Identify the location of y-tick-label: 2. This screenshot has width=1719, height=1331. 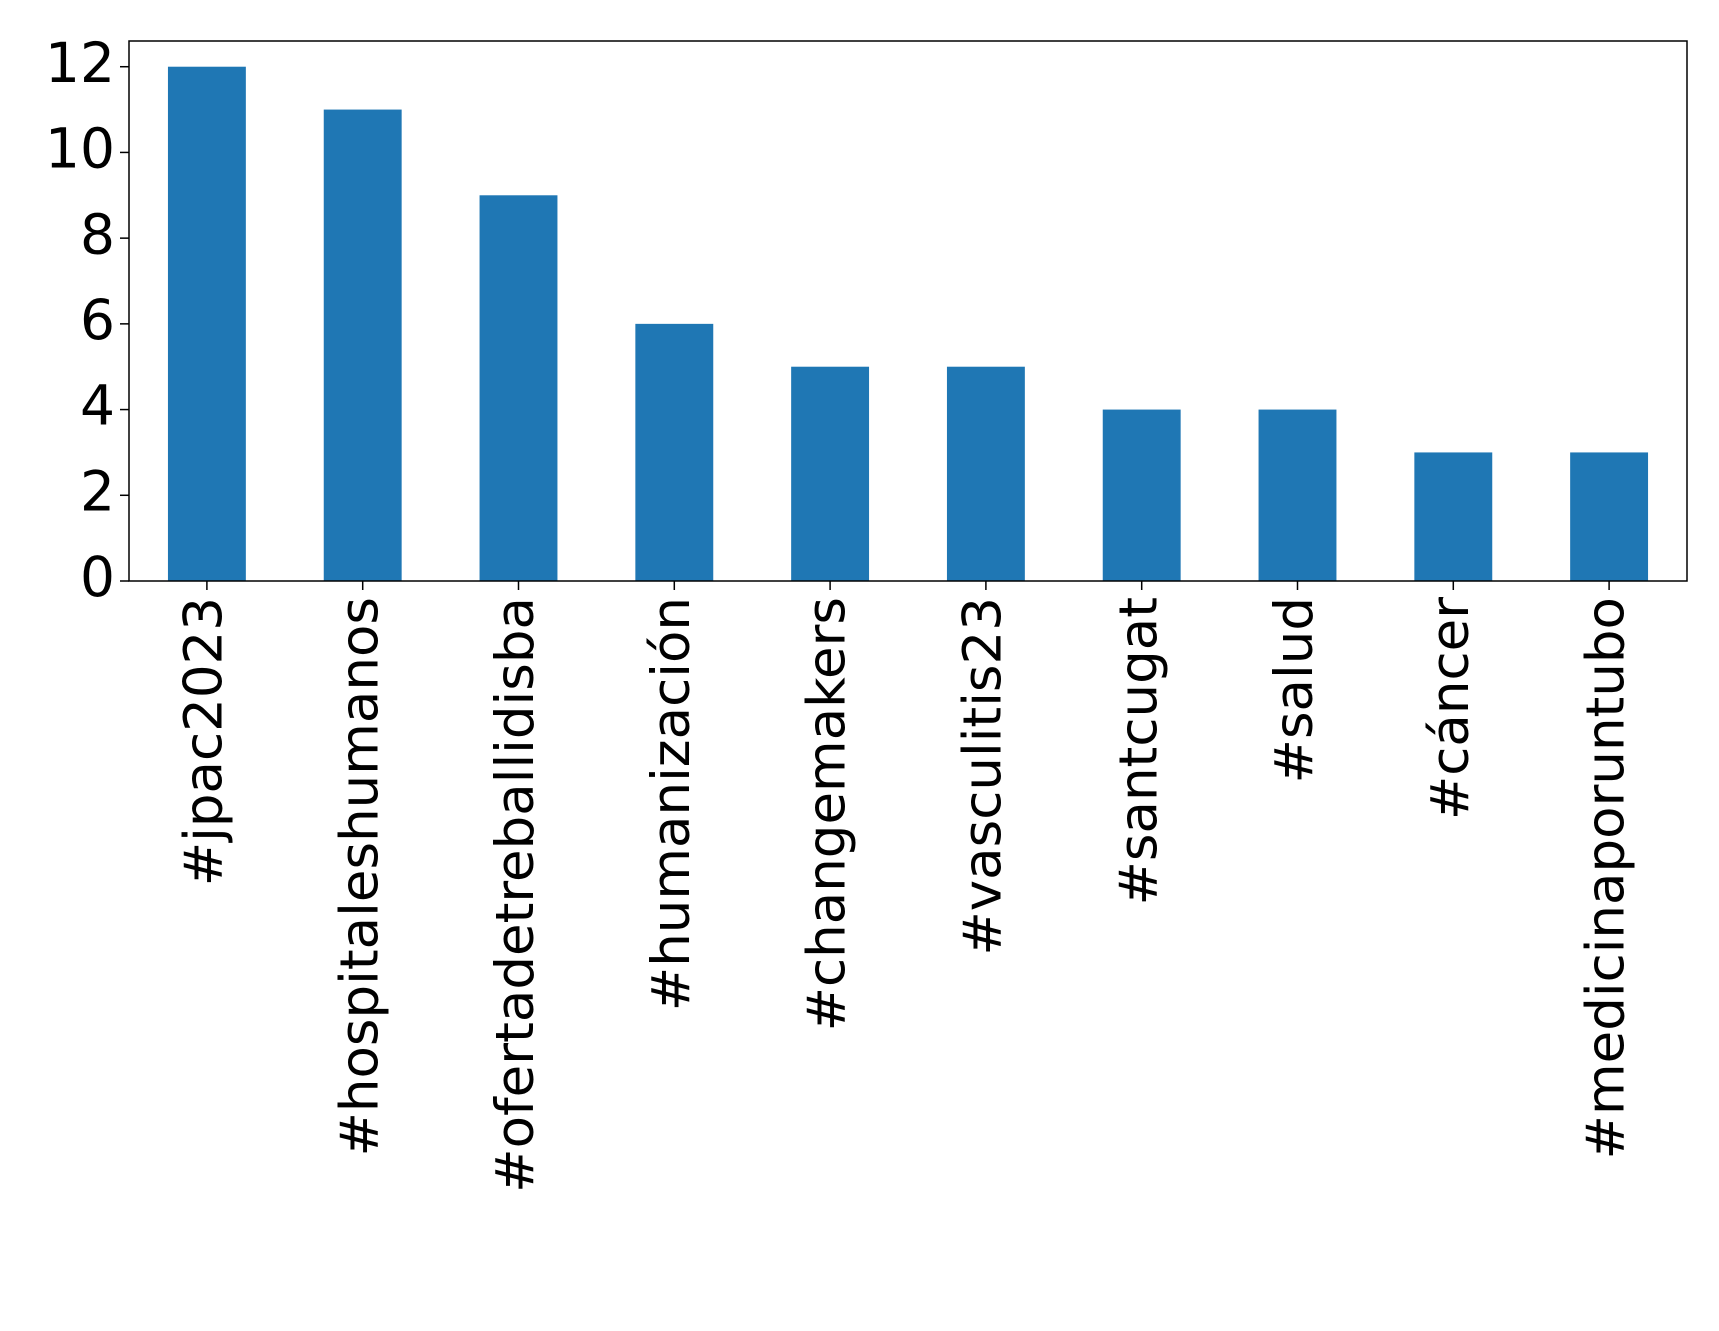
(97, 491).